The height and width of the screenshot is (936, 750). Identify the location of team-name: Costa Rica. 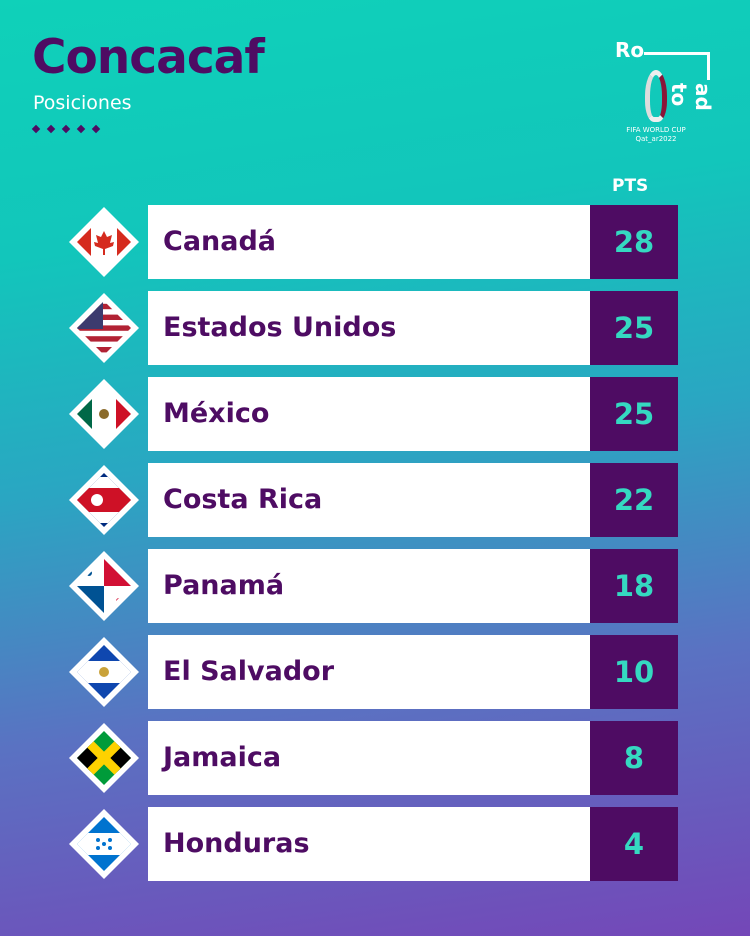
(369, 500).